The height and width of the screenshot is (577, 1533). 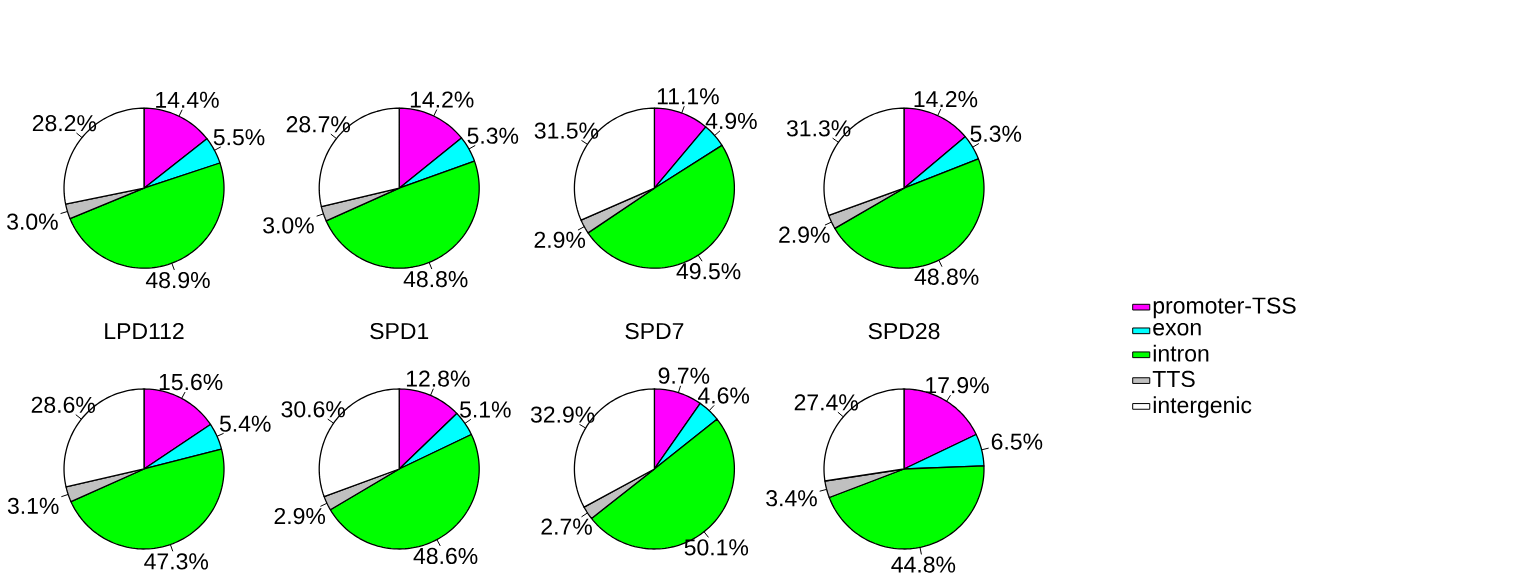 What do you see at coordinates (566, 130) in the screenshot?
I see `data-label: 31.5%` at bounding box center [566, 130].